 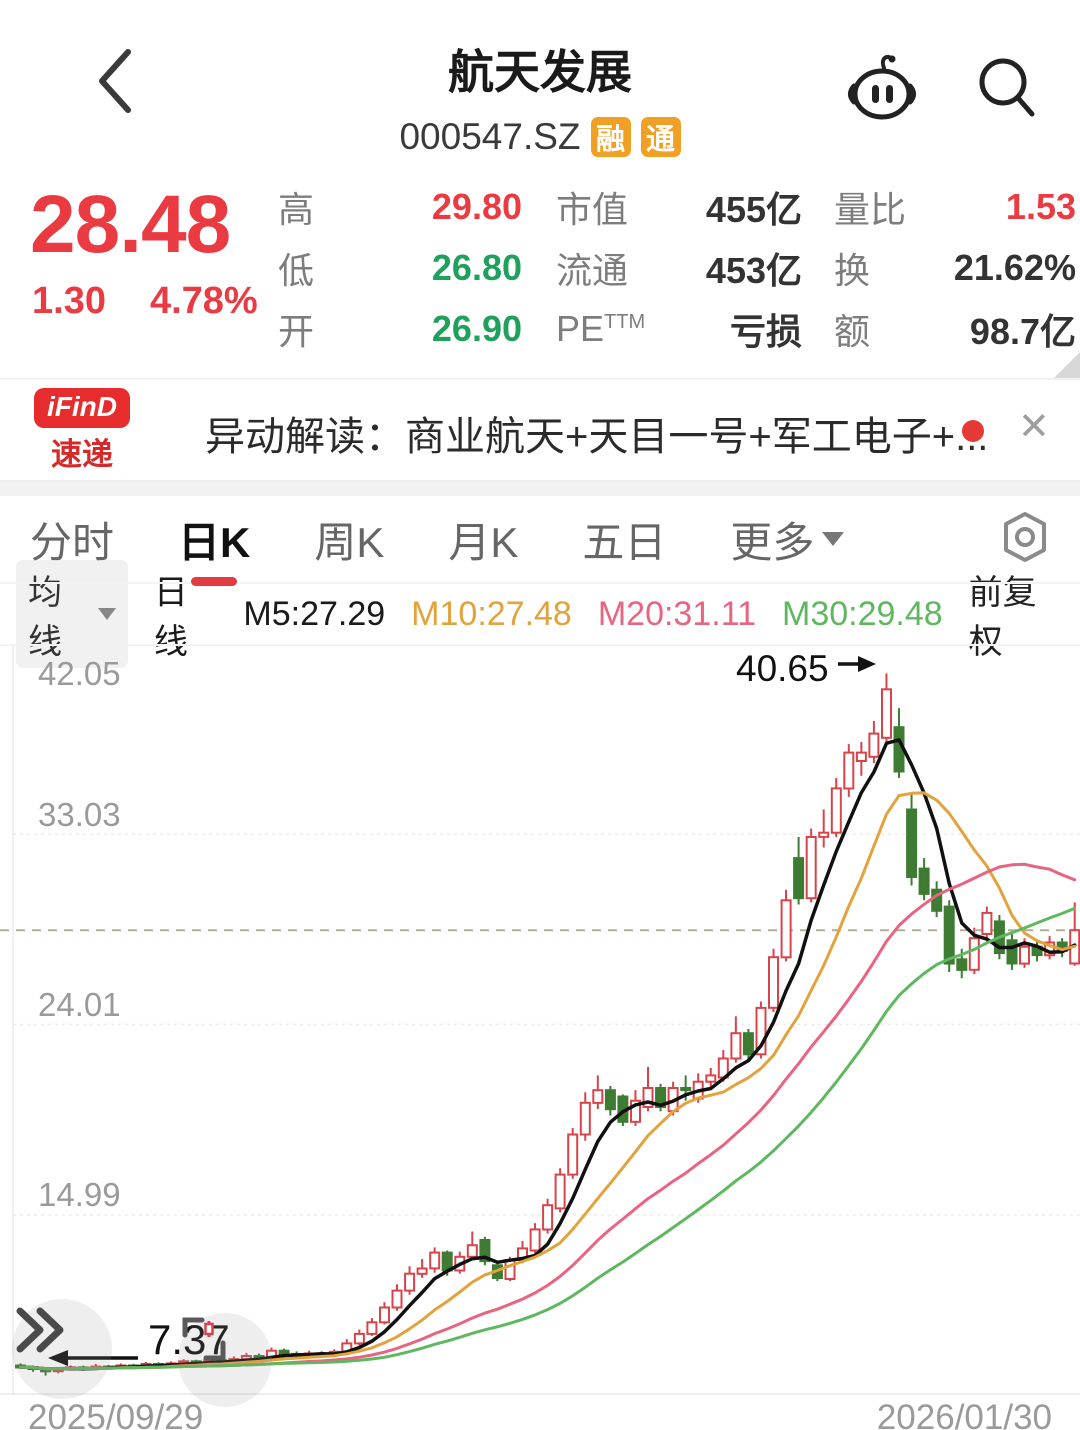 What do you see at coordinates (476, 328) in the screenshot?
I see `stat-value-open: 26.90` at bounding box center [476, 328].